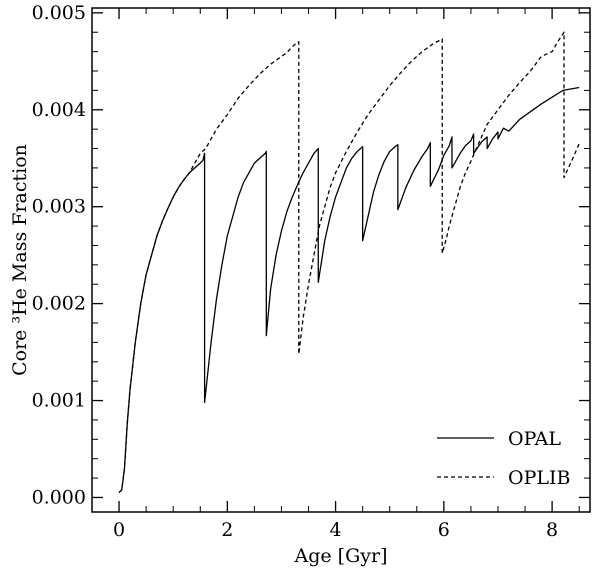  What do you see at coordinates (59, 401) in the screenshot?
I see `y-tick-label: 0.001` at bounding box center [59, 401].